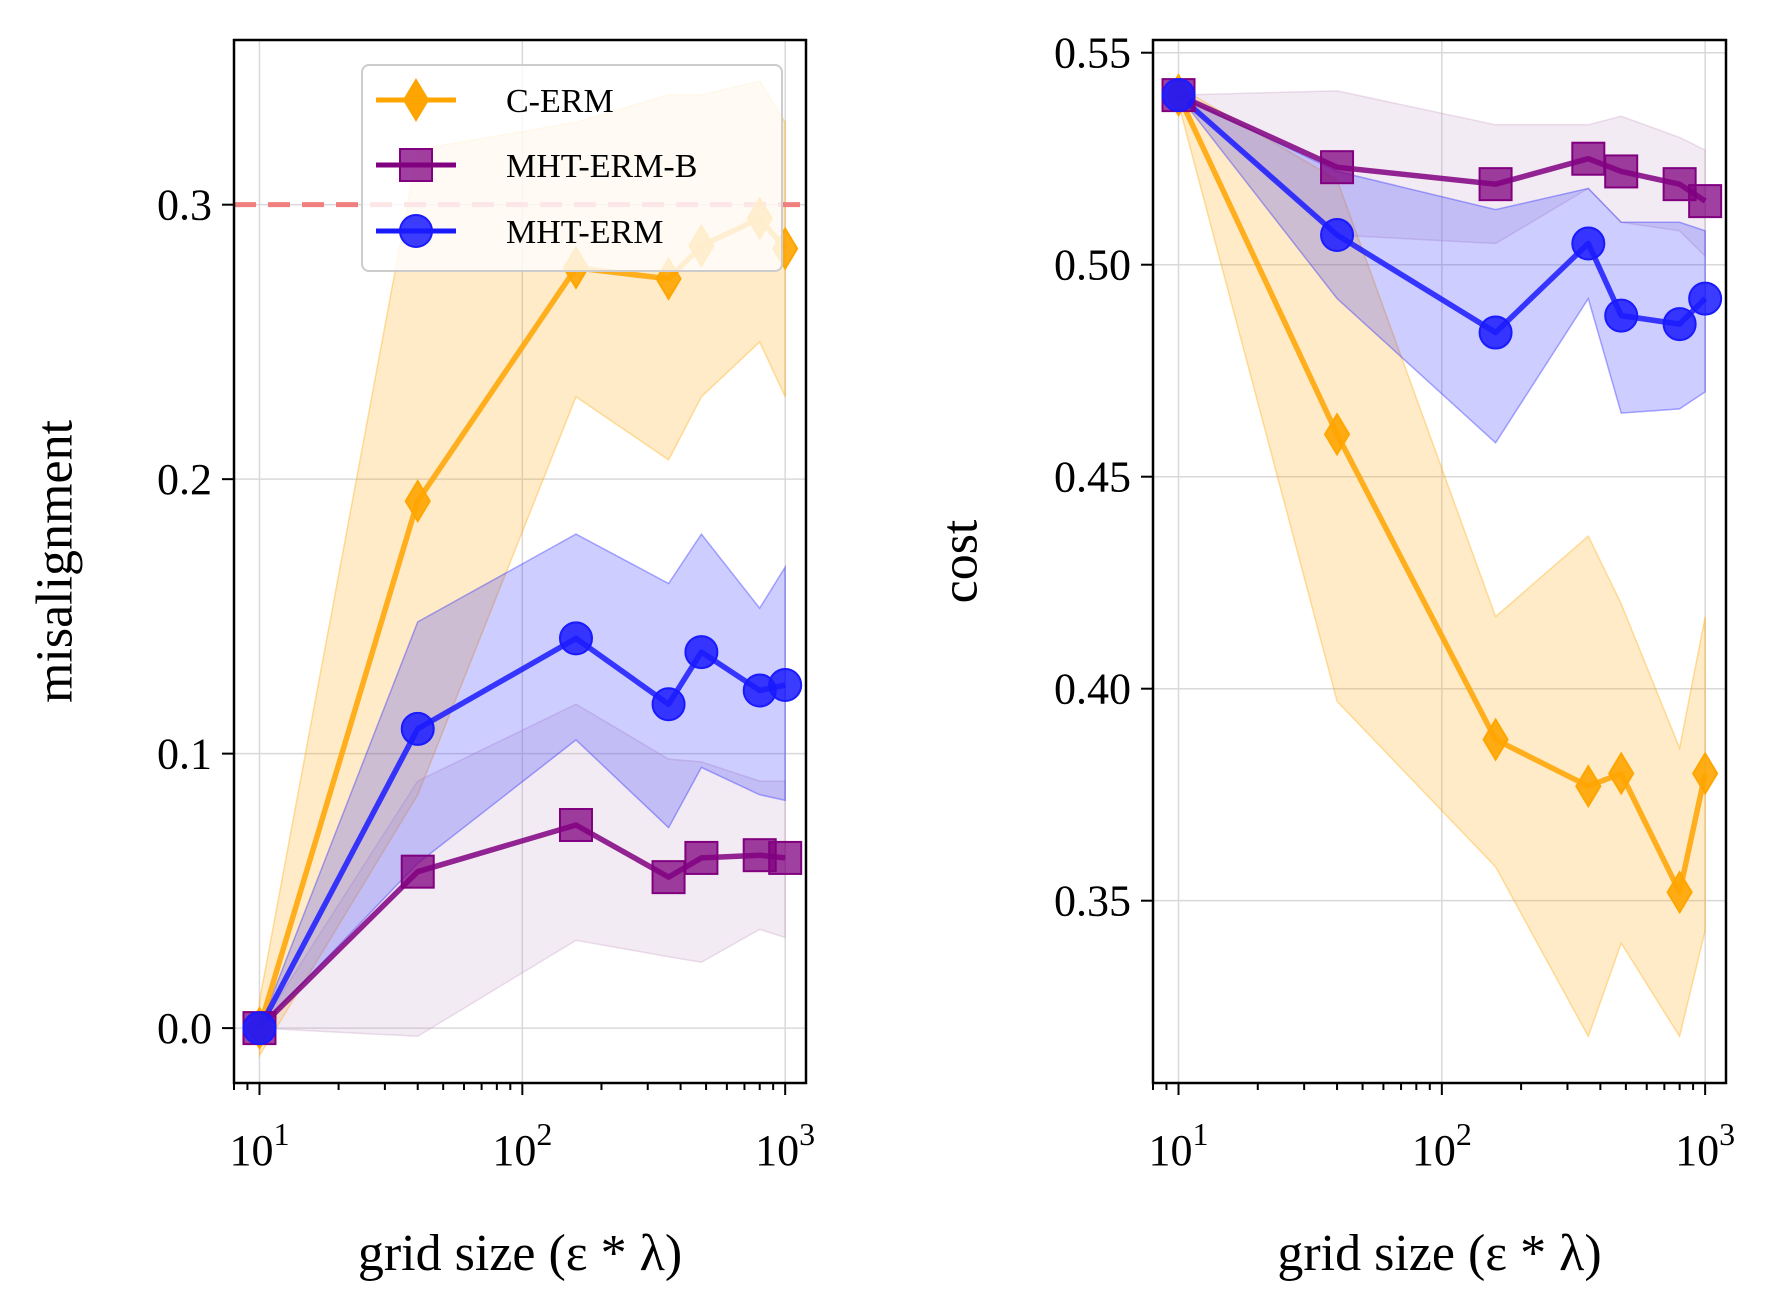  I want to click on right-x-tick-label: 10³, so click(1705, 1145).